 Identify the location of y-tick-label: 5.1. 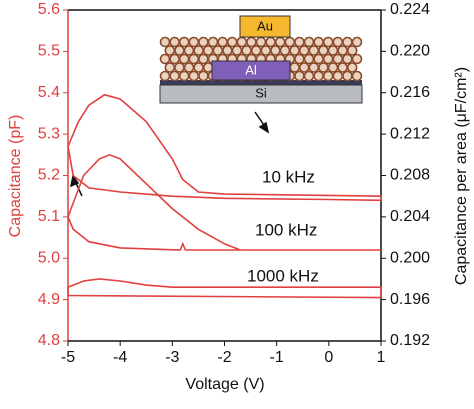
(49, 216).